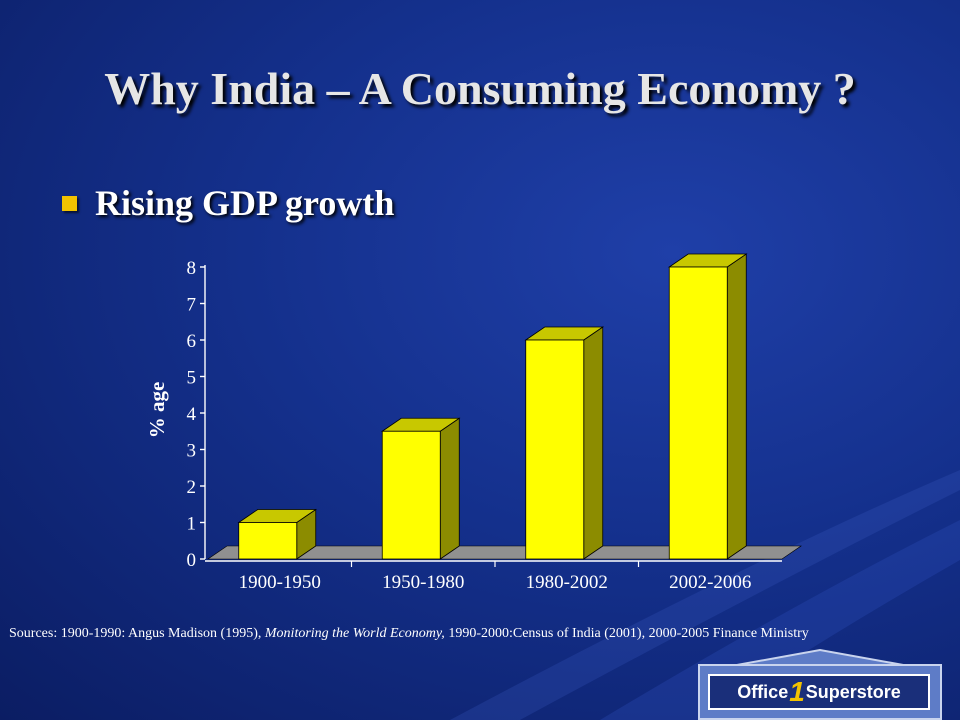 The width and height of the screenshot is (960, 720). I want to click on chart-floor, so click(504, 552).